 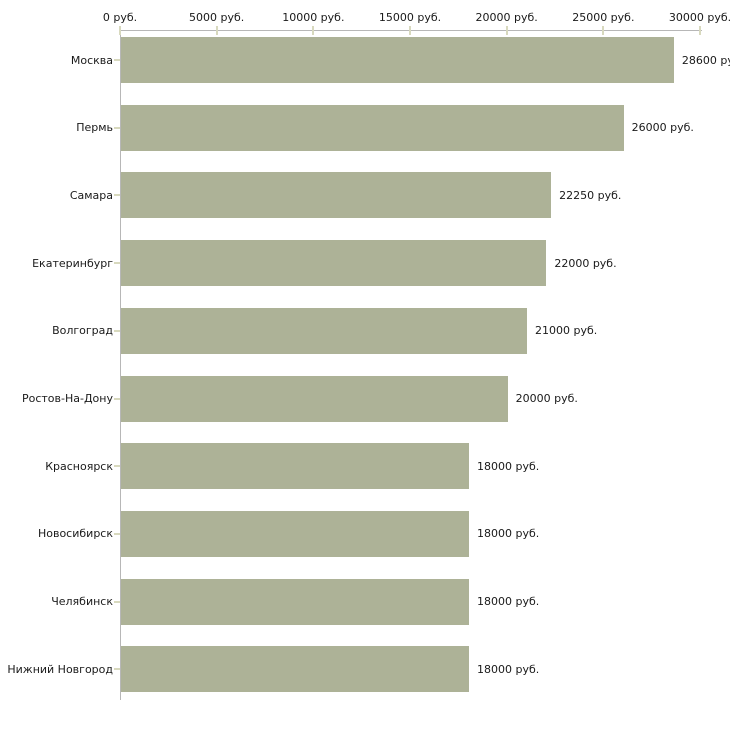 I want to click on x-axis-tick-label: 20000 руб., so click(x=506, y=17).